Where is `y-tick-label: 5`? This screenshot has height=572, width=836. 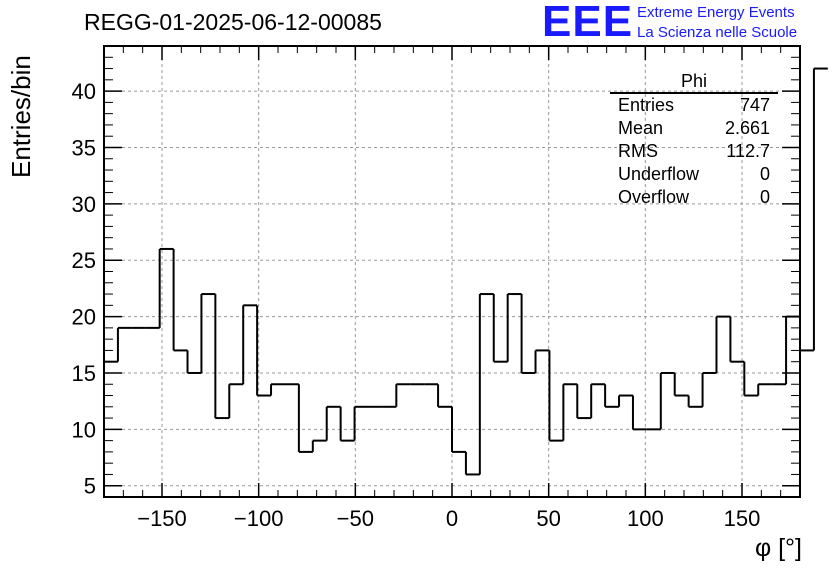
y-tick-label: 5 is located at coordinates (90, 486).